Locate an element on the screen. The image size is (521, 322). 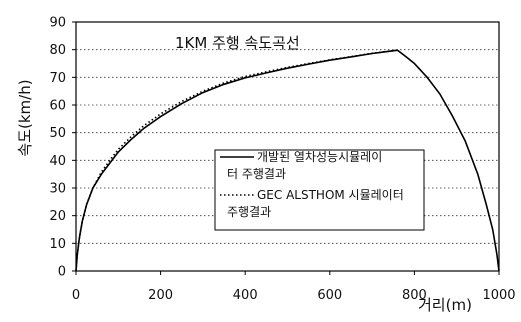
y-tick-label: 0 is located at coordinates (62, 272).